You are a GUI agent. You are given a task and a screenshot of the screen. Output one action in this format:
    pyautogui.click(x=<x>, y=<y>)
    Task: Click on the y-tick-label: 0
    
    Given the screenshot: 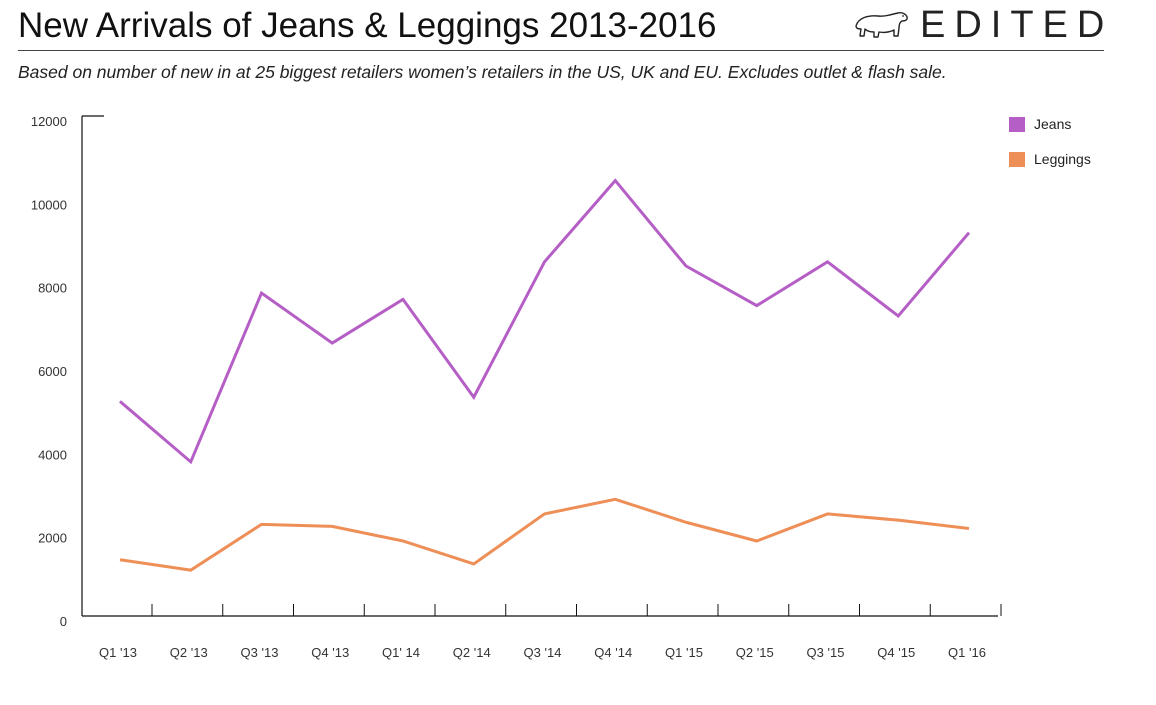 What is the action you would take?
    pyautogui.click(x=63, y=621)
    